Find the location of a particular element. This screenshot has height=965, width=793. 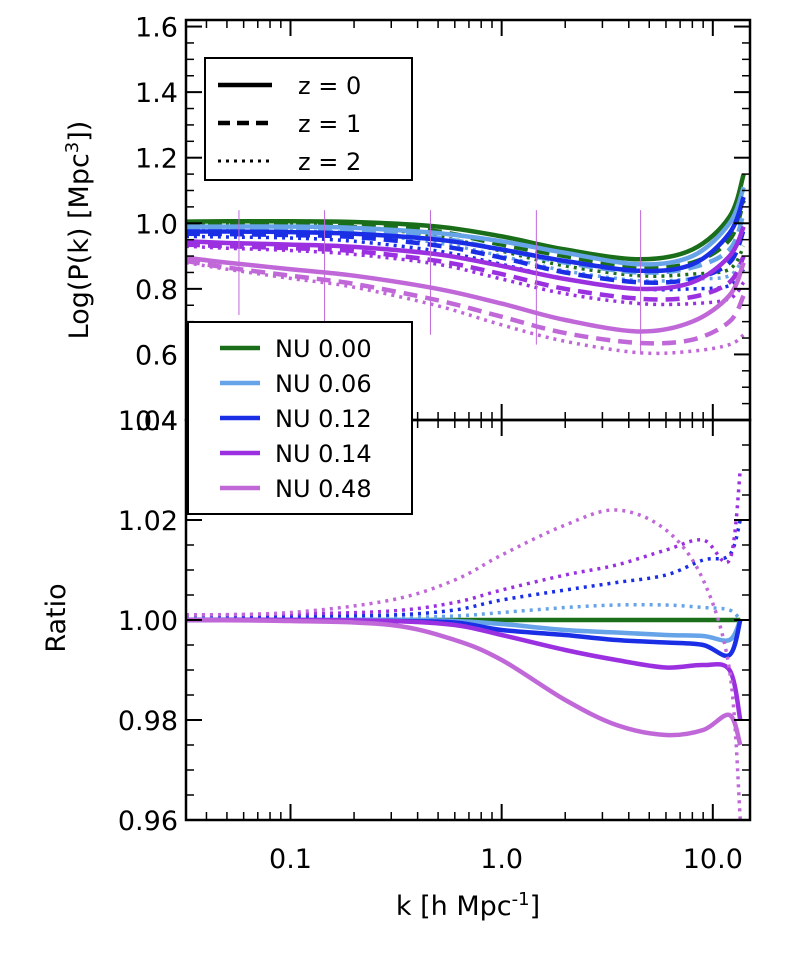

ratio-nu-0-48-z0 is located at coordinates (464, 681).